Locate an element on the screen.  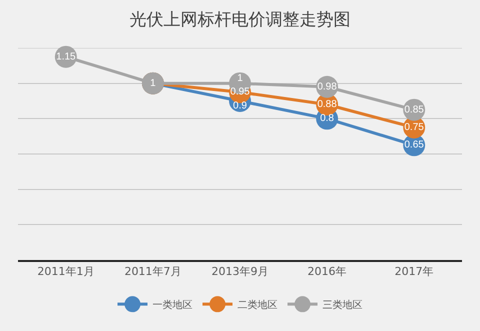
x-tick-label: 2013年9月 is located at coordinates (240, 271).